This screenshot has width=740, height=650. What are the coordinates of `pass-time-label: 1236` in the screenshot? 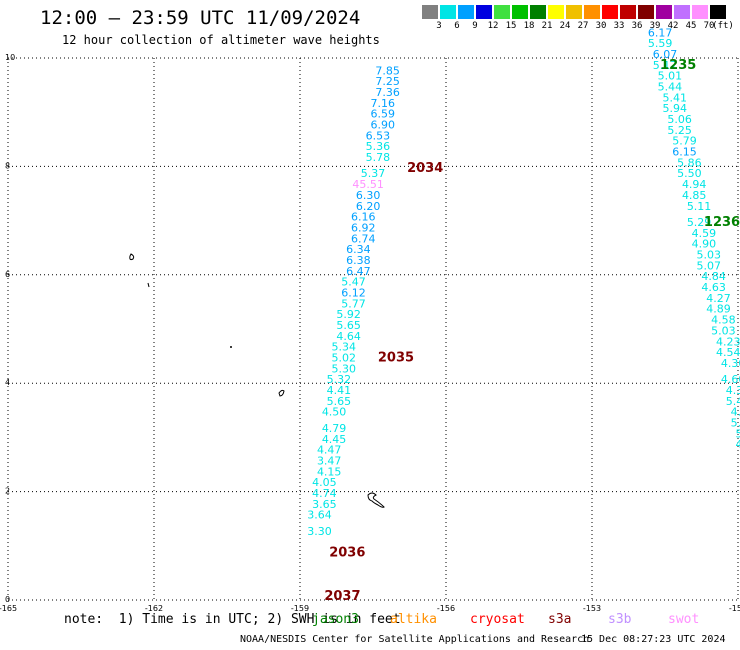 It's located at (722, 222).